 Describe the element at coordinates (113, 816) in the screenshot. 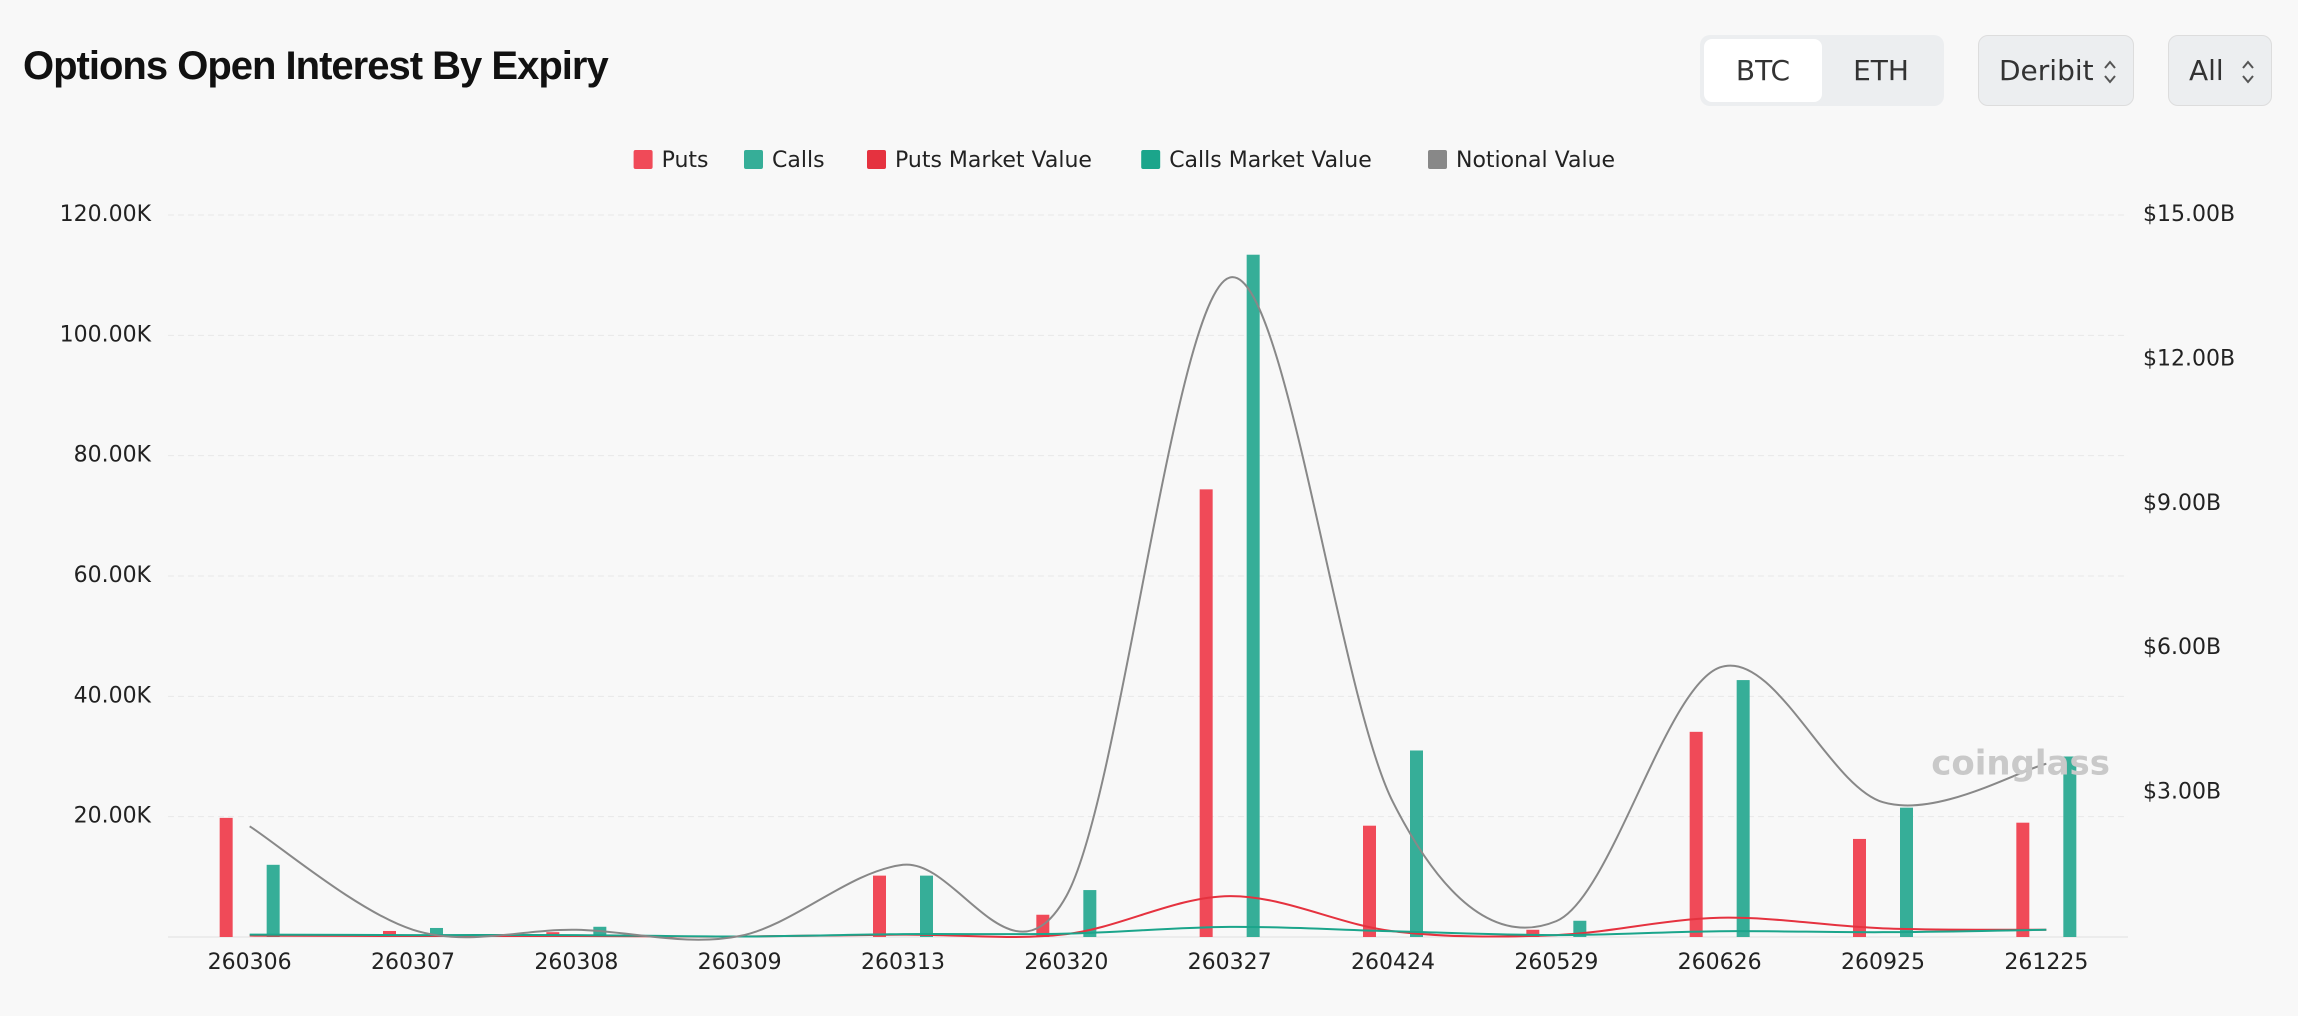

I see `y-tick-label: 20.00K` at that location.